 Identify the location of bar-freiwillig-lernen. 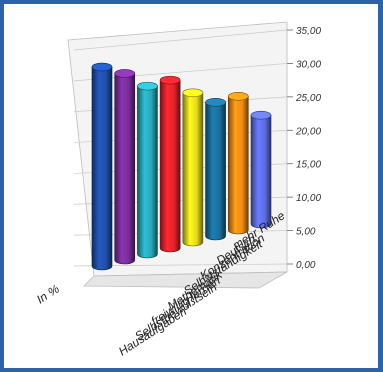
(147, 170).